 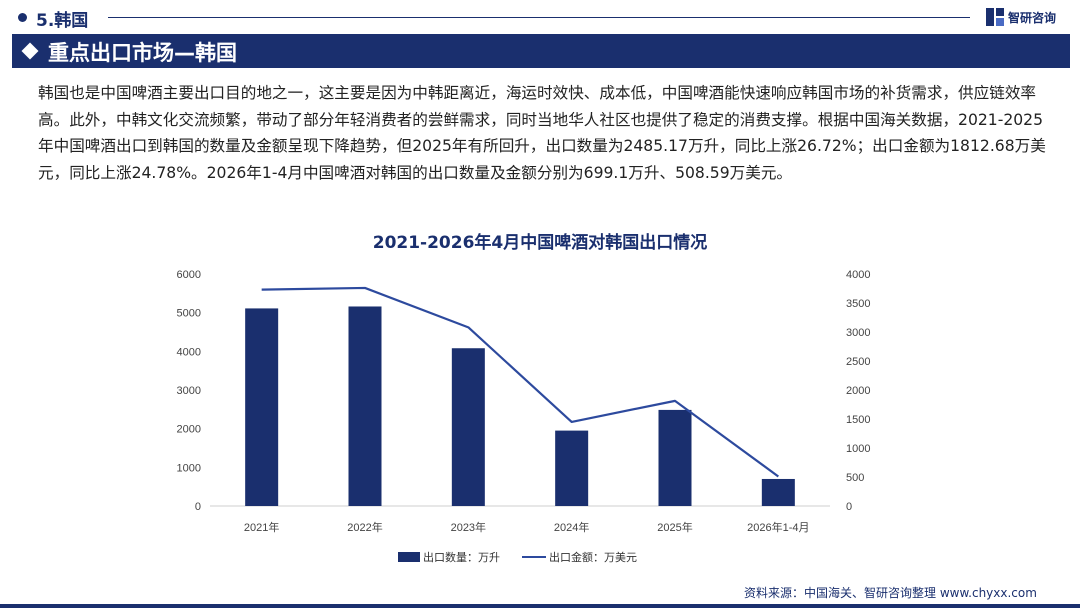 I want to click on y-left-tick-label: 6000, so click(x=189, y=275).